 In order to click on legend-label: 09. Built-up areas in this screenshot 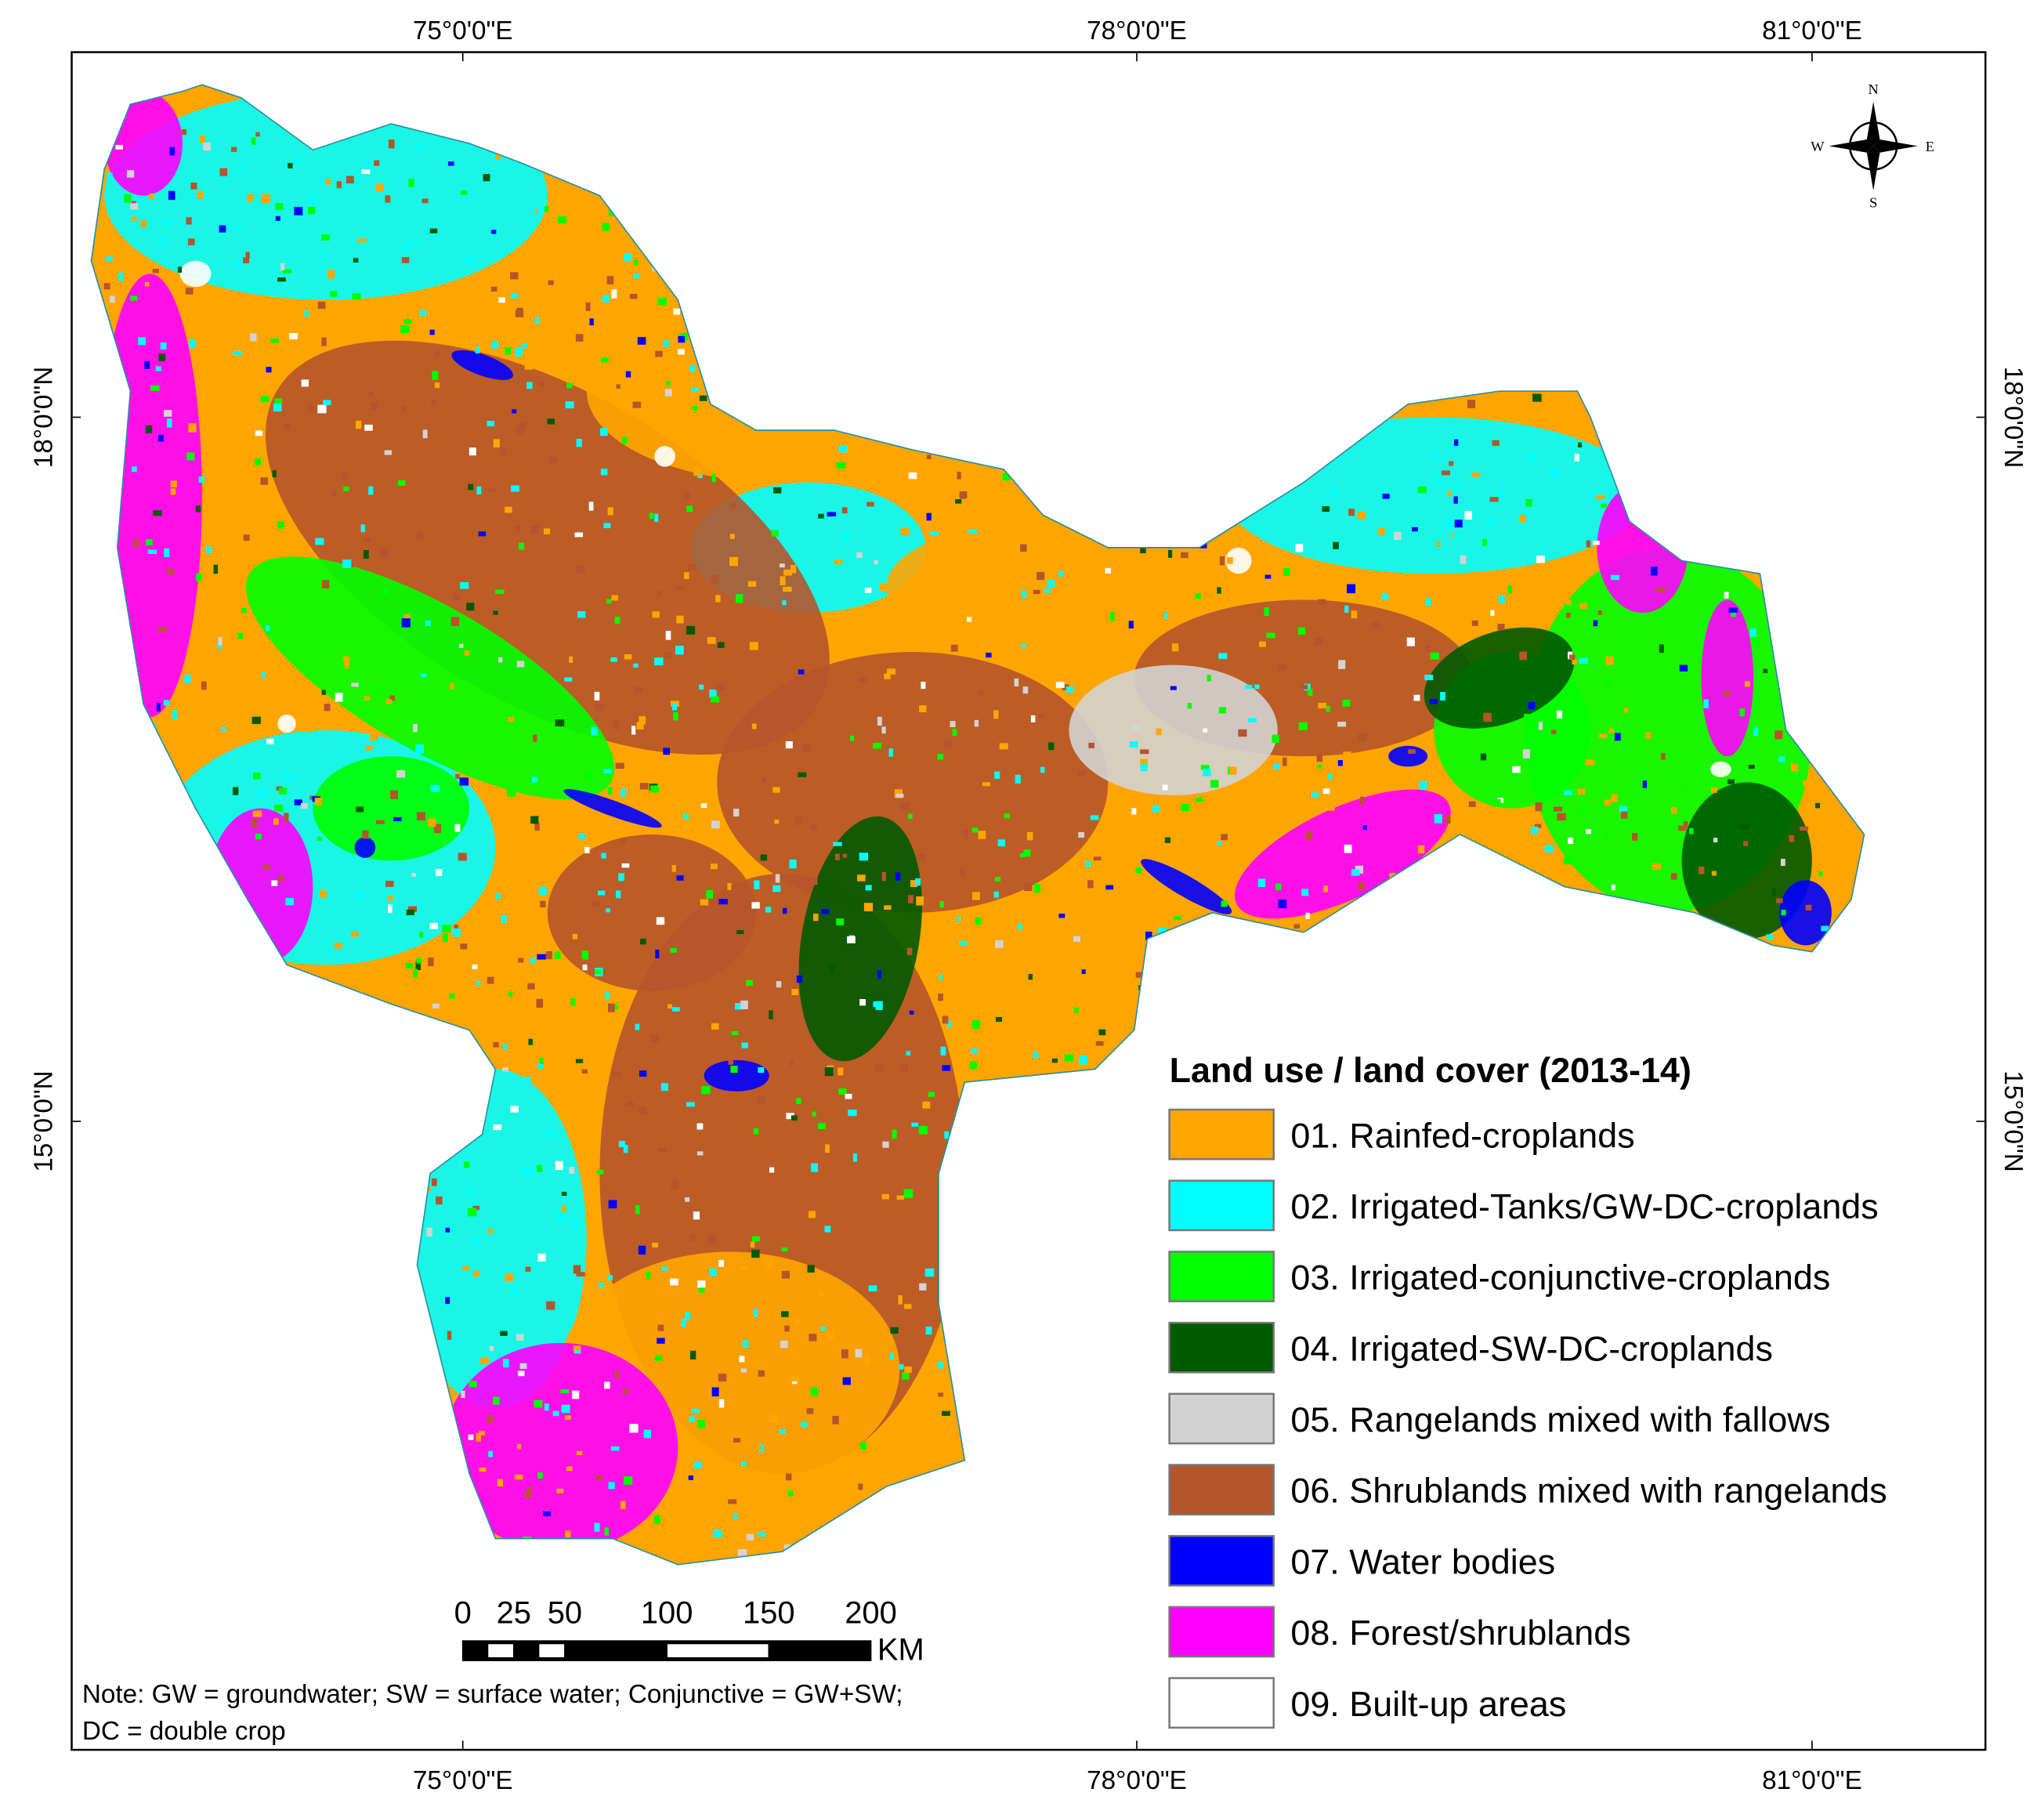, I will do `click(1428, 1704)`.